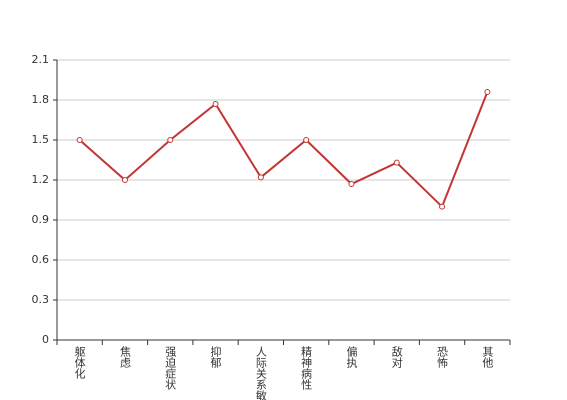 This screenshot has width=567, height=400. What do you see at coordinates (260, 373) in the screenshot?
I see `x-tick-label: 人际关系敏感` at bounding box center [260, 373].